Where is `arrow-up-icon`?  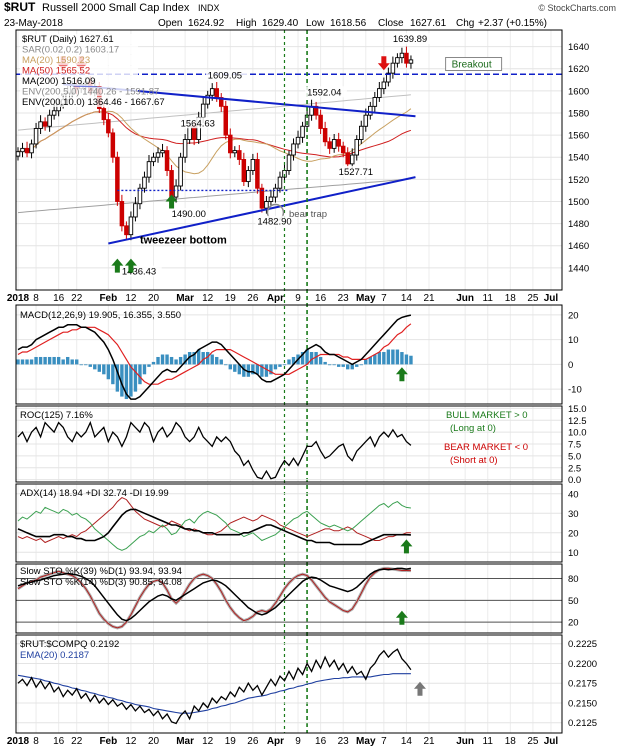
arrow-up-icon is located at coordinates (130, 265).